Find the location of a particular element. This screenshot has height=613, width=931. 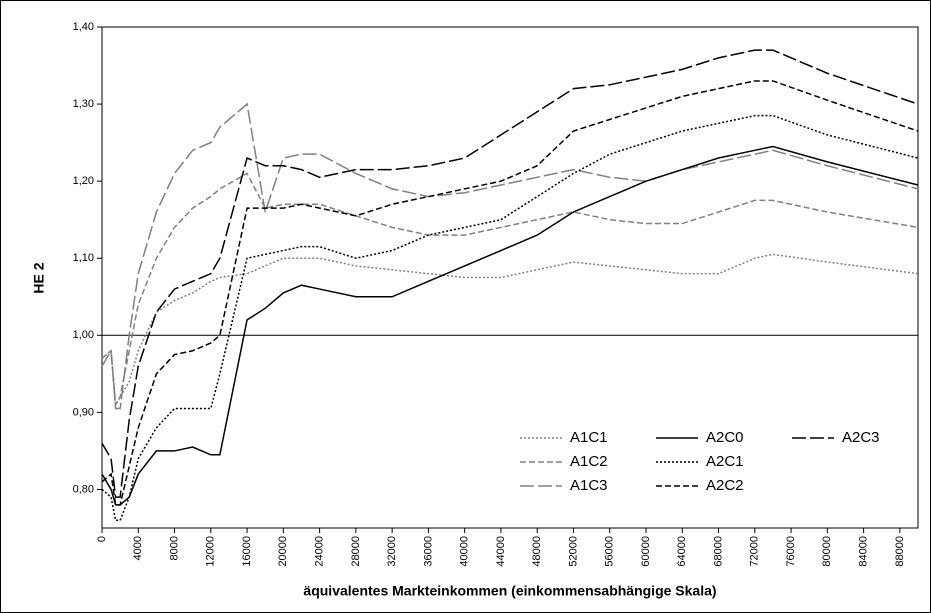

x-tick-label: 0 is located at coordinates (102, 539).